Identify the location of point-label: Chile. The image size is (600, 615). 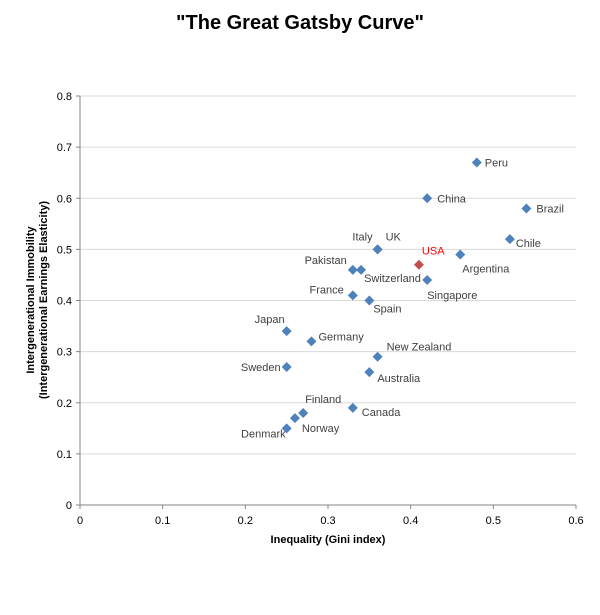
(528, 244).